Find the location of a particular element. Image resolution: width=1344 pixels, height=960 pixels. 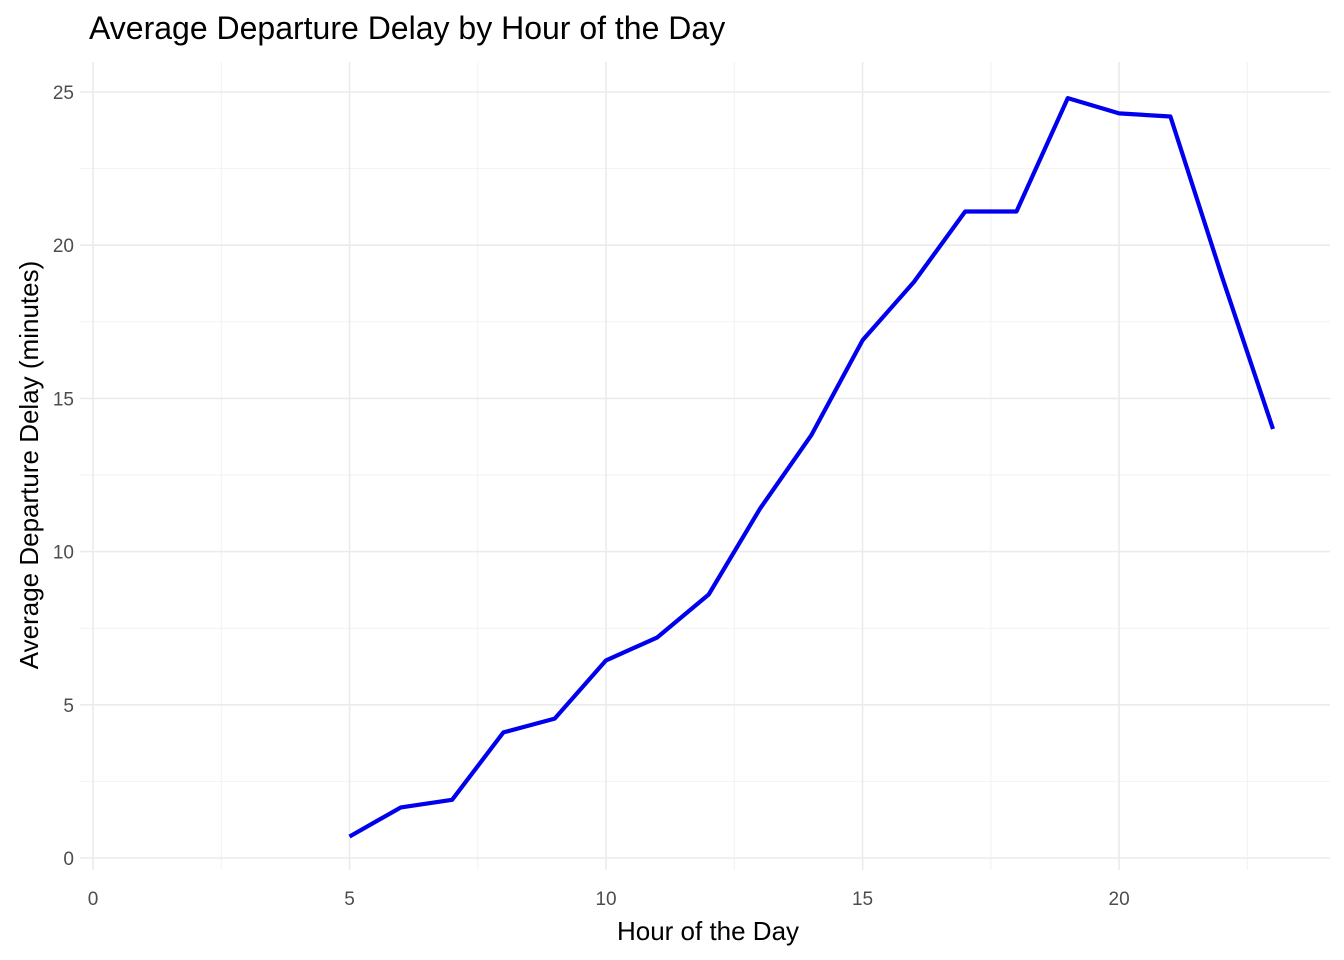

y-tick-label: 10 is located at coordinates (63, 553).